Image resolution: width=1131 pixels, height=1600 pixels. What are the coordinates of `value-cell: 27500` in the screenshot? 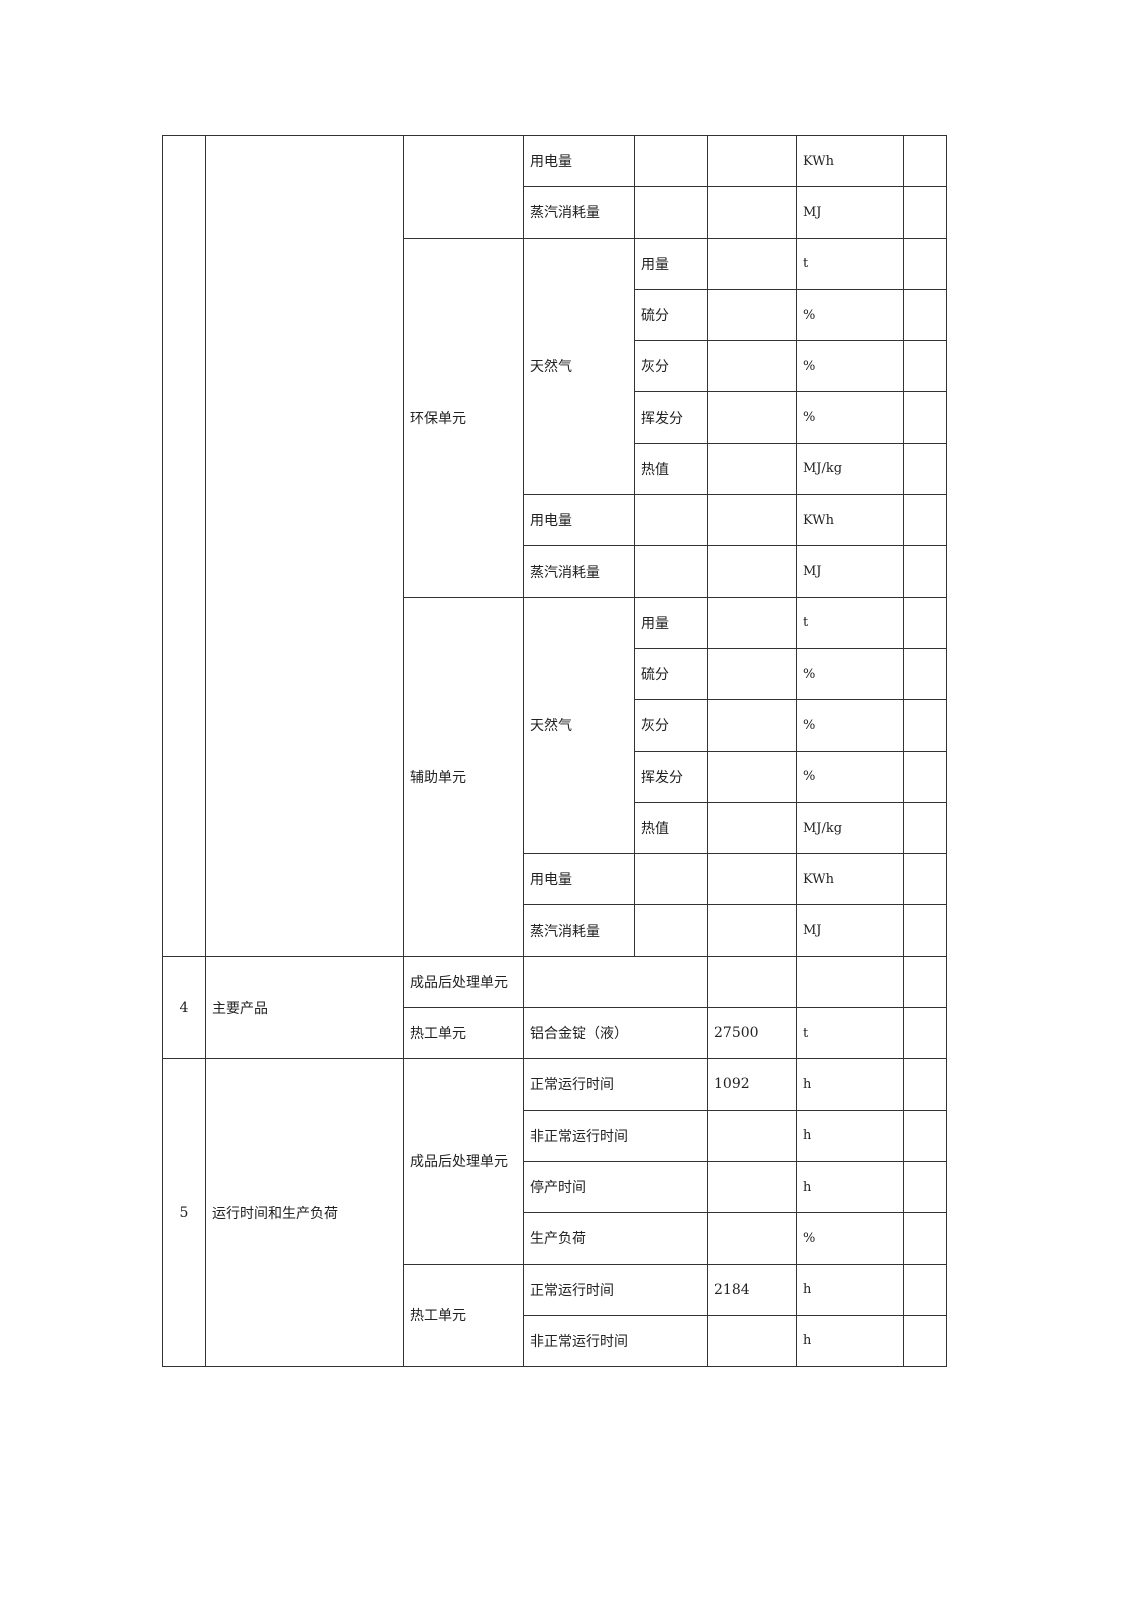 It's located at (752, 1033).